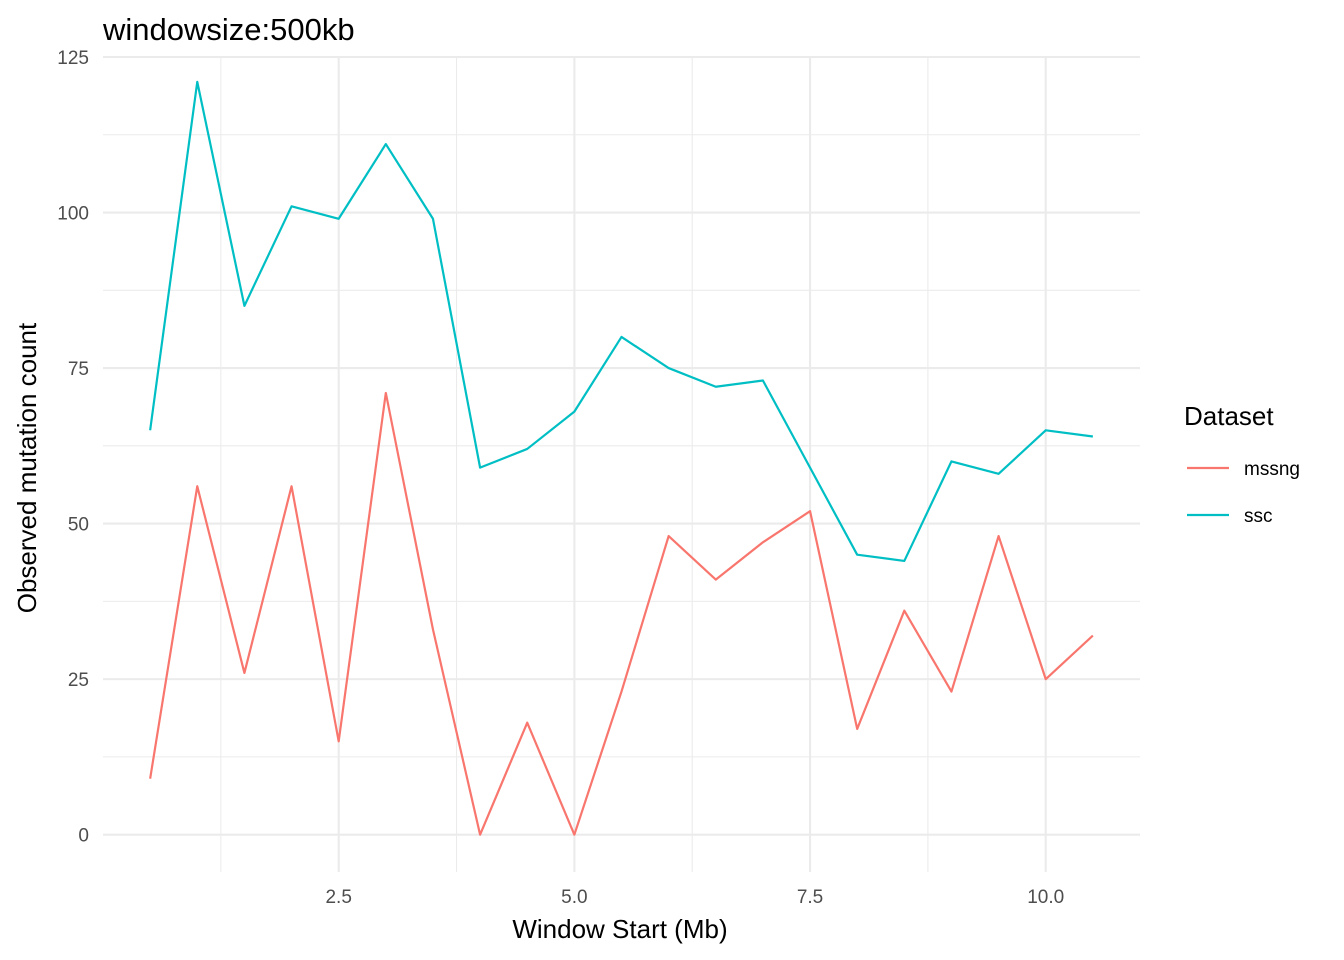  Describe the element at coordinates (73, 214) in the screenshot. I see `y-tick-label: 100` at that location.